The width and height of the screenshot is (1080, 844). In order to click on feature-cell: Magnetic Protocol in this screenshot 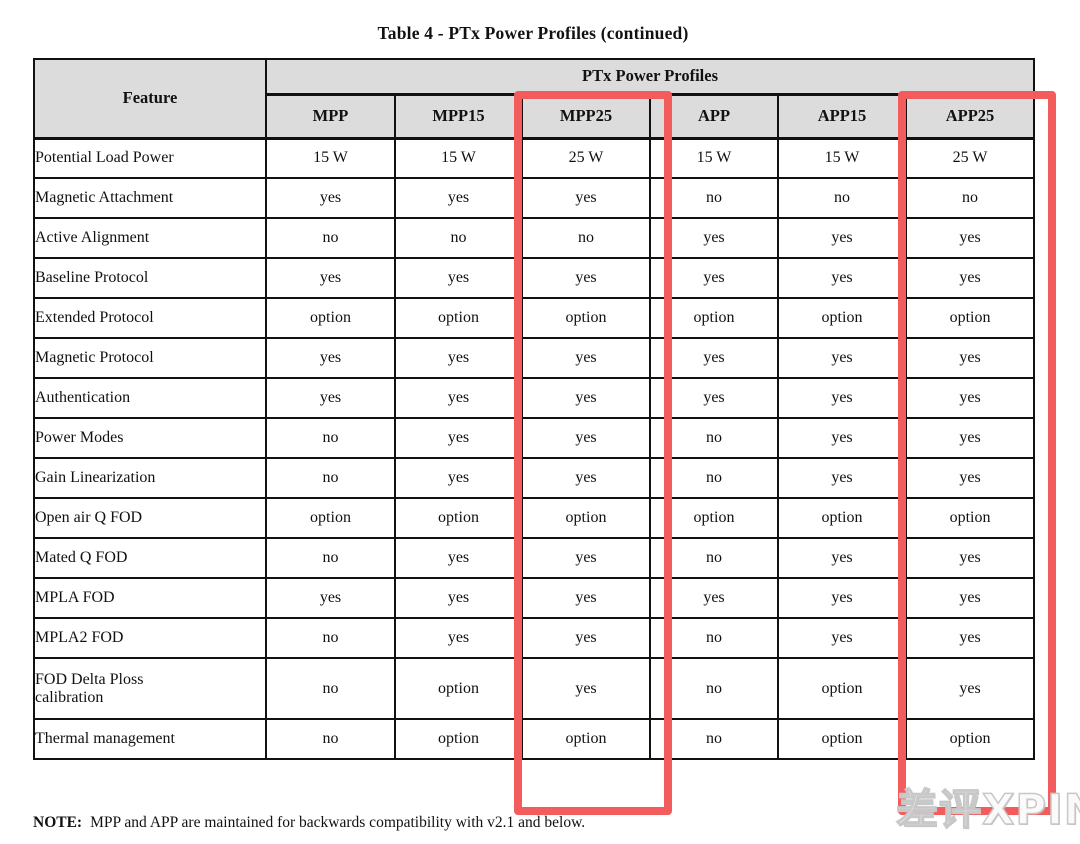, I will do `click(150, 358)`.